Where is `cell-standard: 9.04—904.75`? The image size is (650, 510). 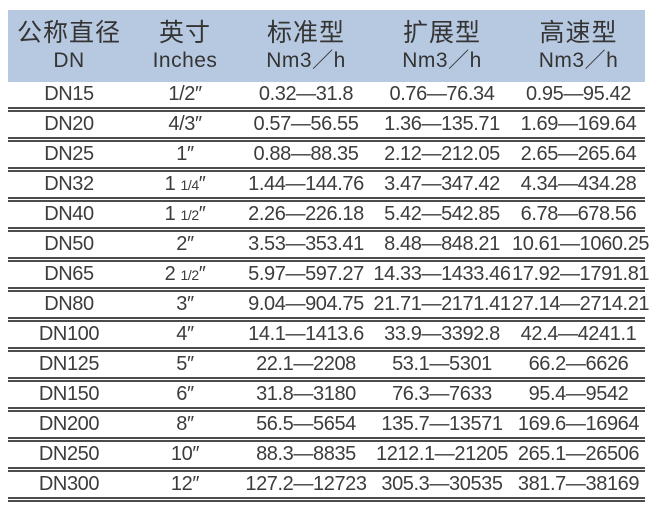 cell-standard: 9.04—904.75 is located at coordinates (306, 304).